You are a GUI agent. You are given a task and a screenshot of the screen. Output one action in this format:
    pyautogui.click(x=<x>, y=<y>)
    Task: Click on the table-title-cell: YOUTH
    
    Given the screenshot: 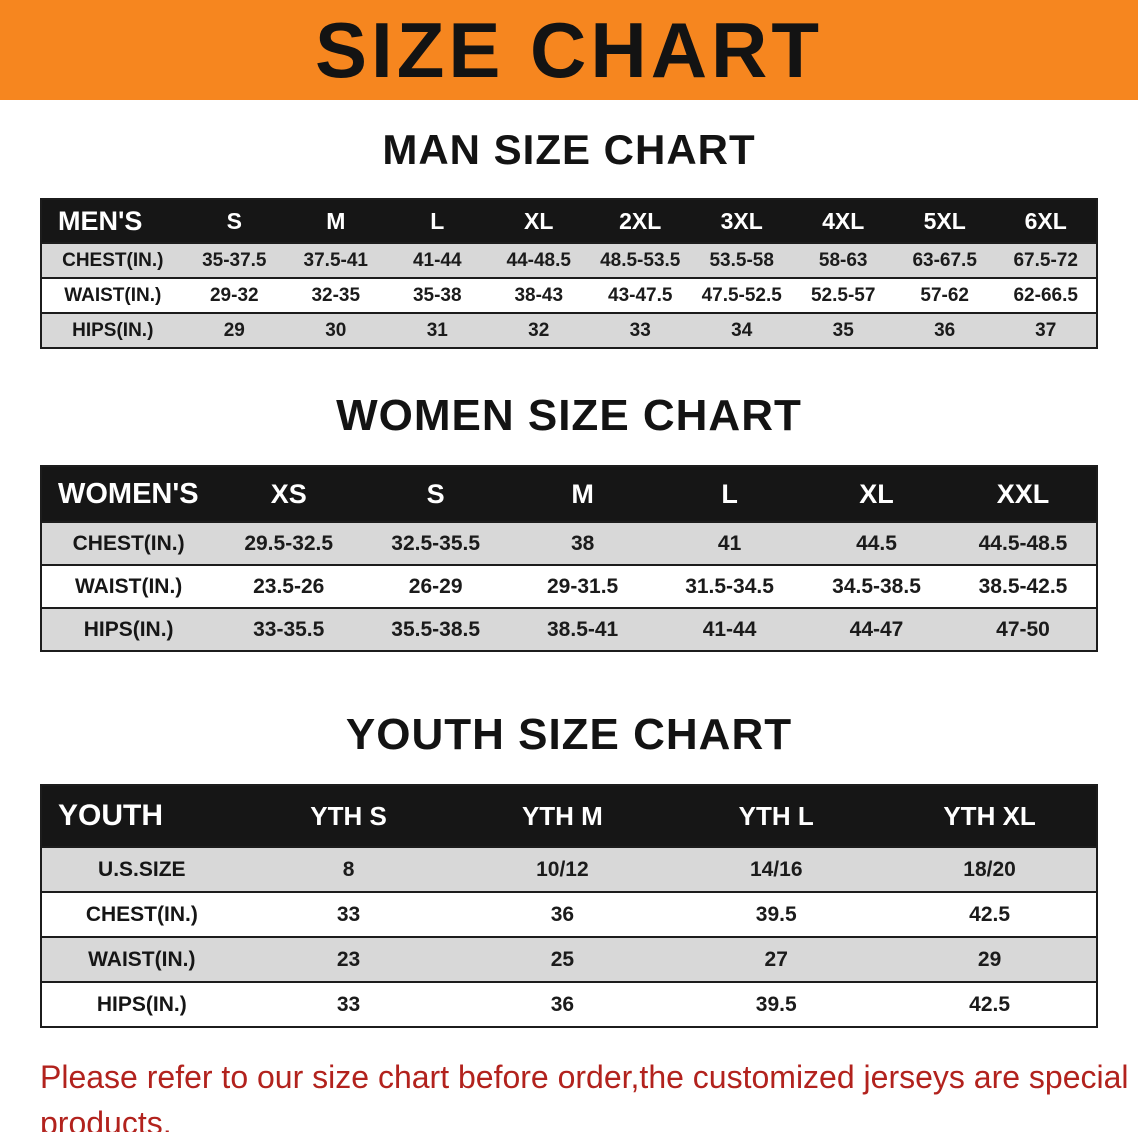 What is the action you would take?
    pyautogui.click(x=110, y=815)
    